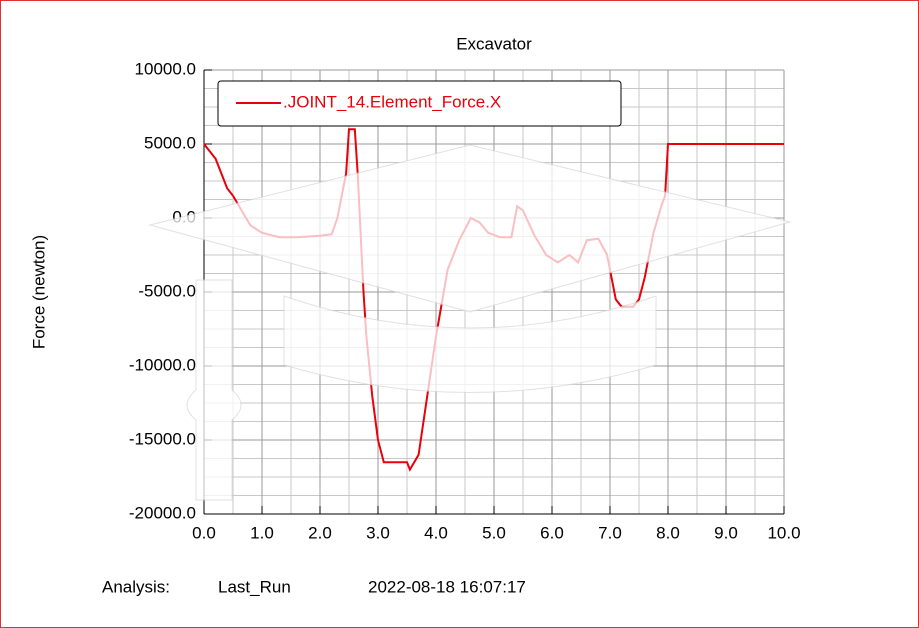 Image resolution: width=919 pixels, height=628 pixels. What do you see at coordinates (204, 532) in the screenshot?
I see `x-tick-label: 0.0` at bounding box center [204, 532].